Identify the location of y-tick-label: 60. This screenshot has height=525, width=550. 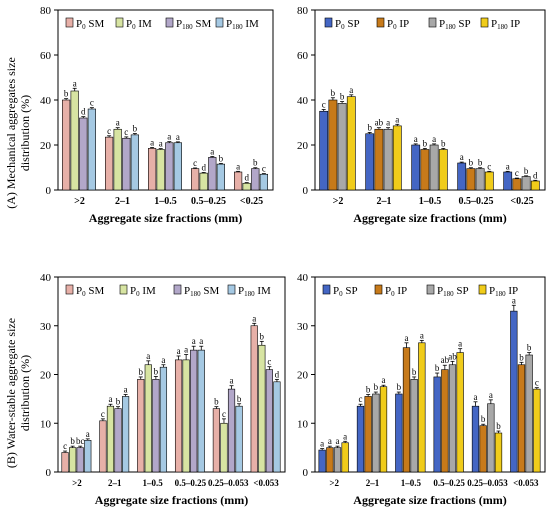
(303, 56).